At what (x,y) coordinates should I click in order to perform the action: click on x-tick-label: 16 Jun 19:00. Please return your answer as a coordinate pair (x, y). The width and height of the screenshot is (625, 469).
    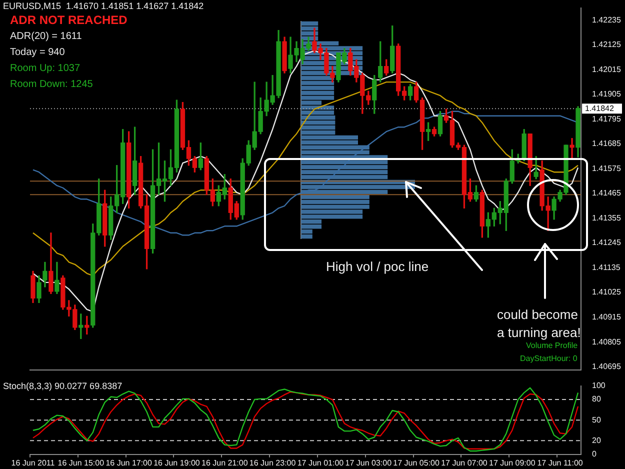
    Looking at the image, I should click on (177, 463).